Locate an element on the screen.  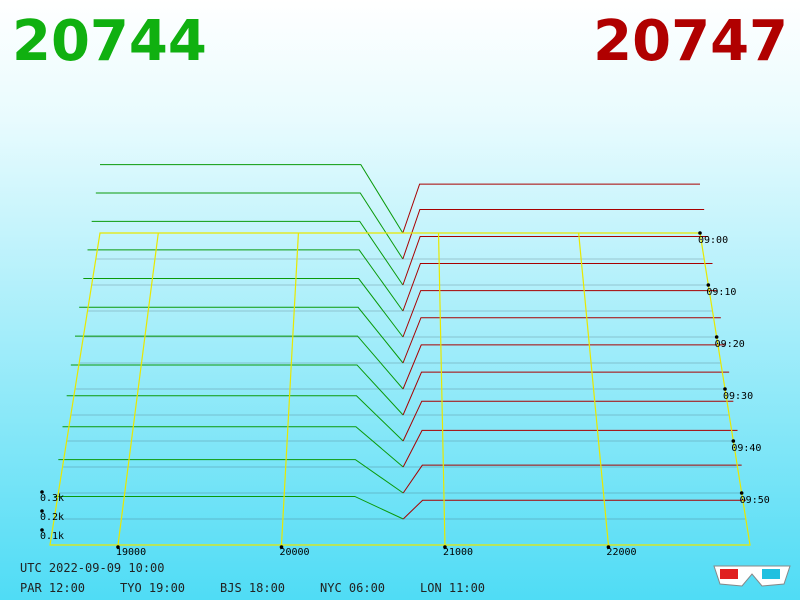
bid-price: 20744 is located at coordinates (109, 41).